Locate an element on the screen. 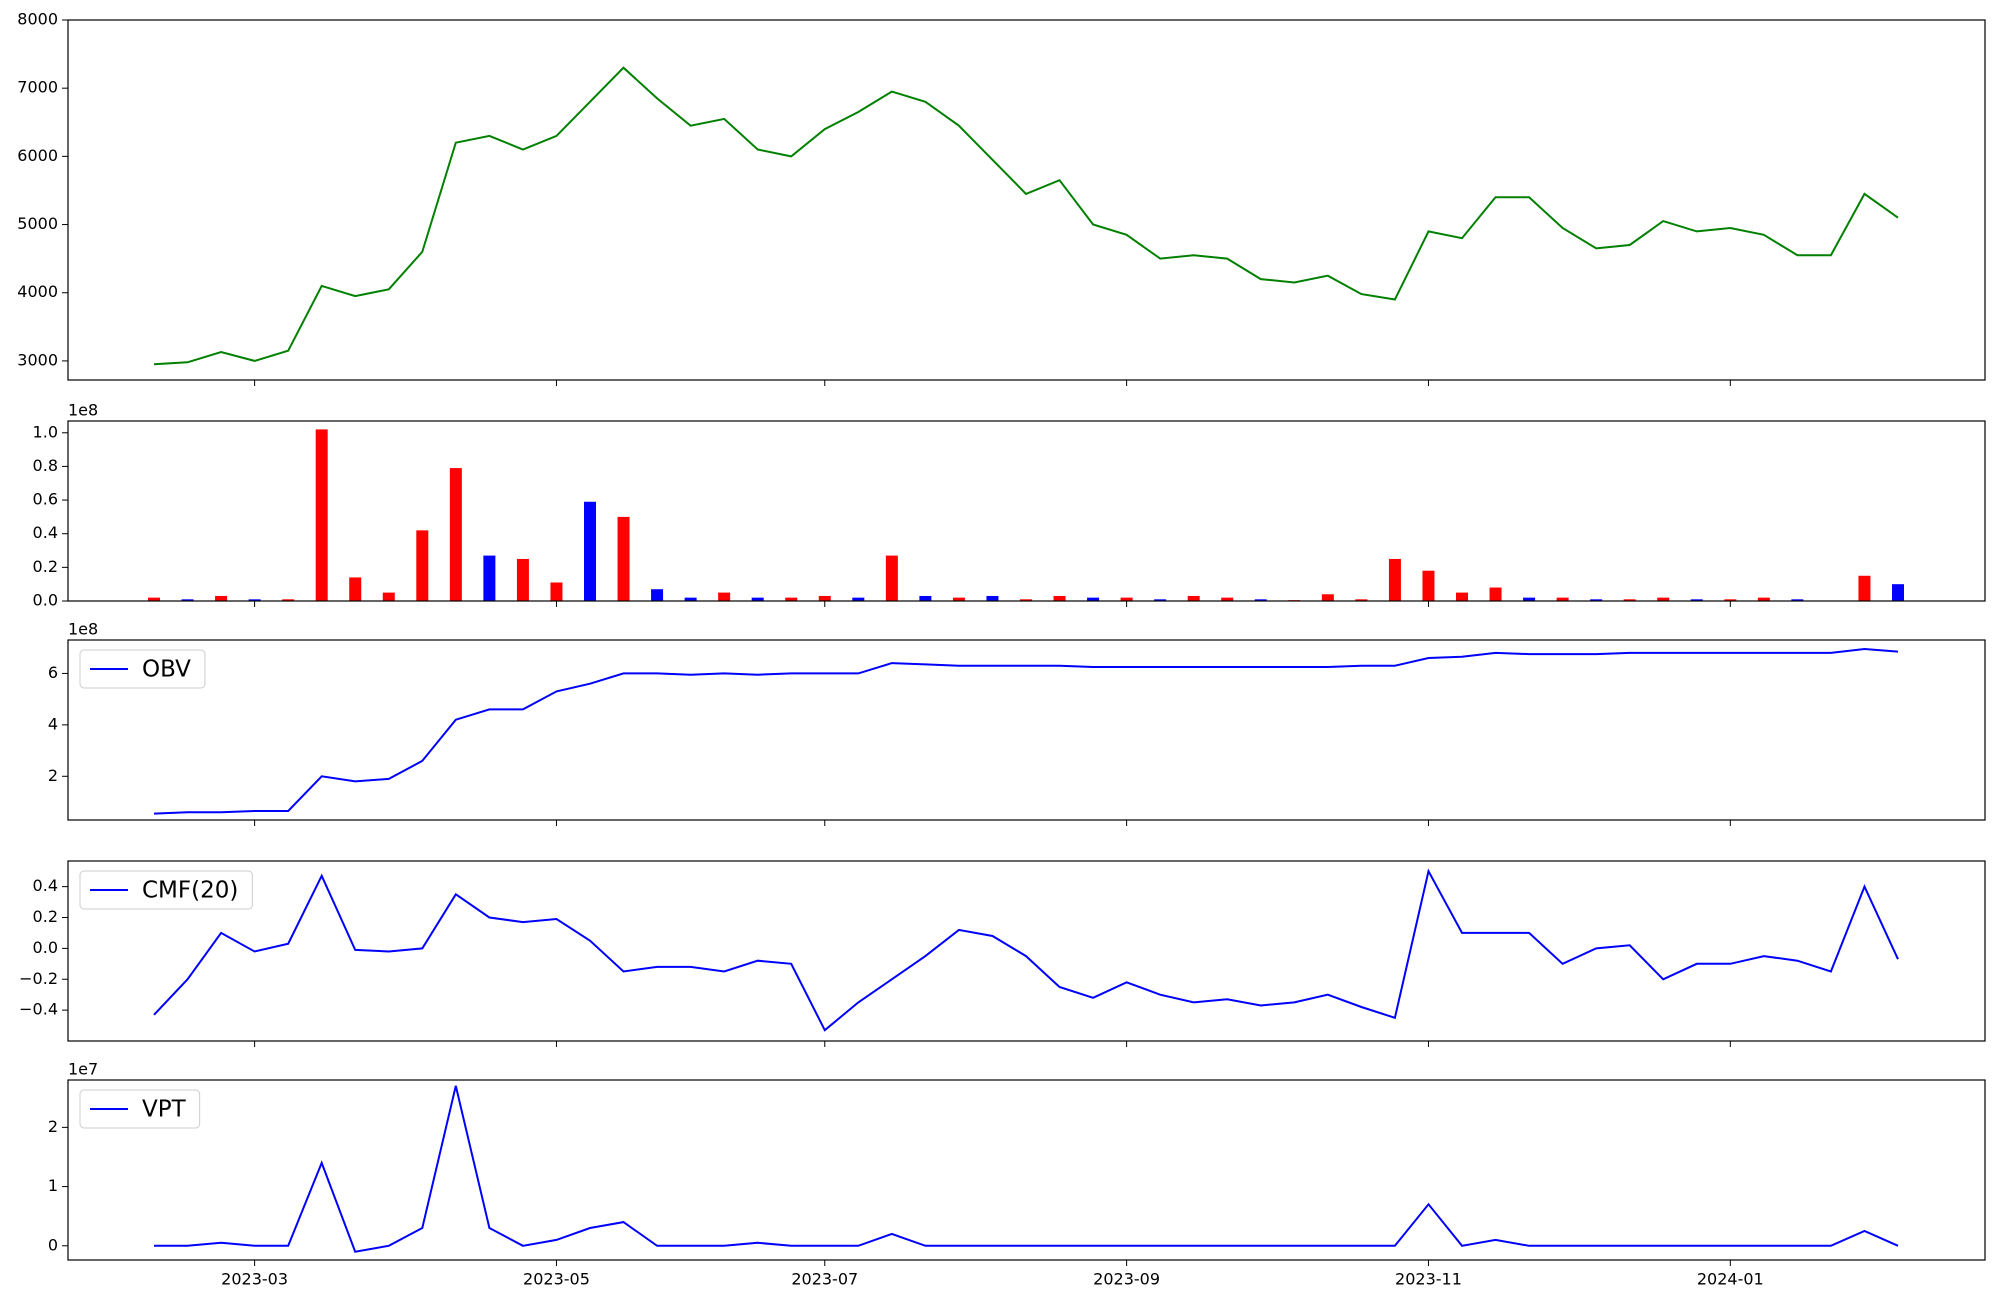  legend: OBV is located at coordinates (142, 669).